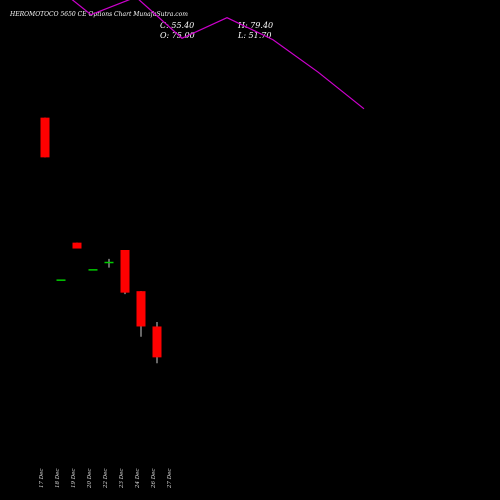 The width and height of the screenshot is (500, 500). Describe the element at coordinates (177, 35) in the screenshot. I see `open-label: O: 75.00` at that location.